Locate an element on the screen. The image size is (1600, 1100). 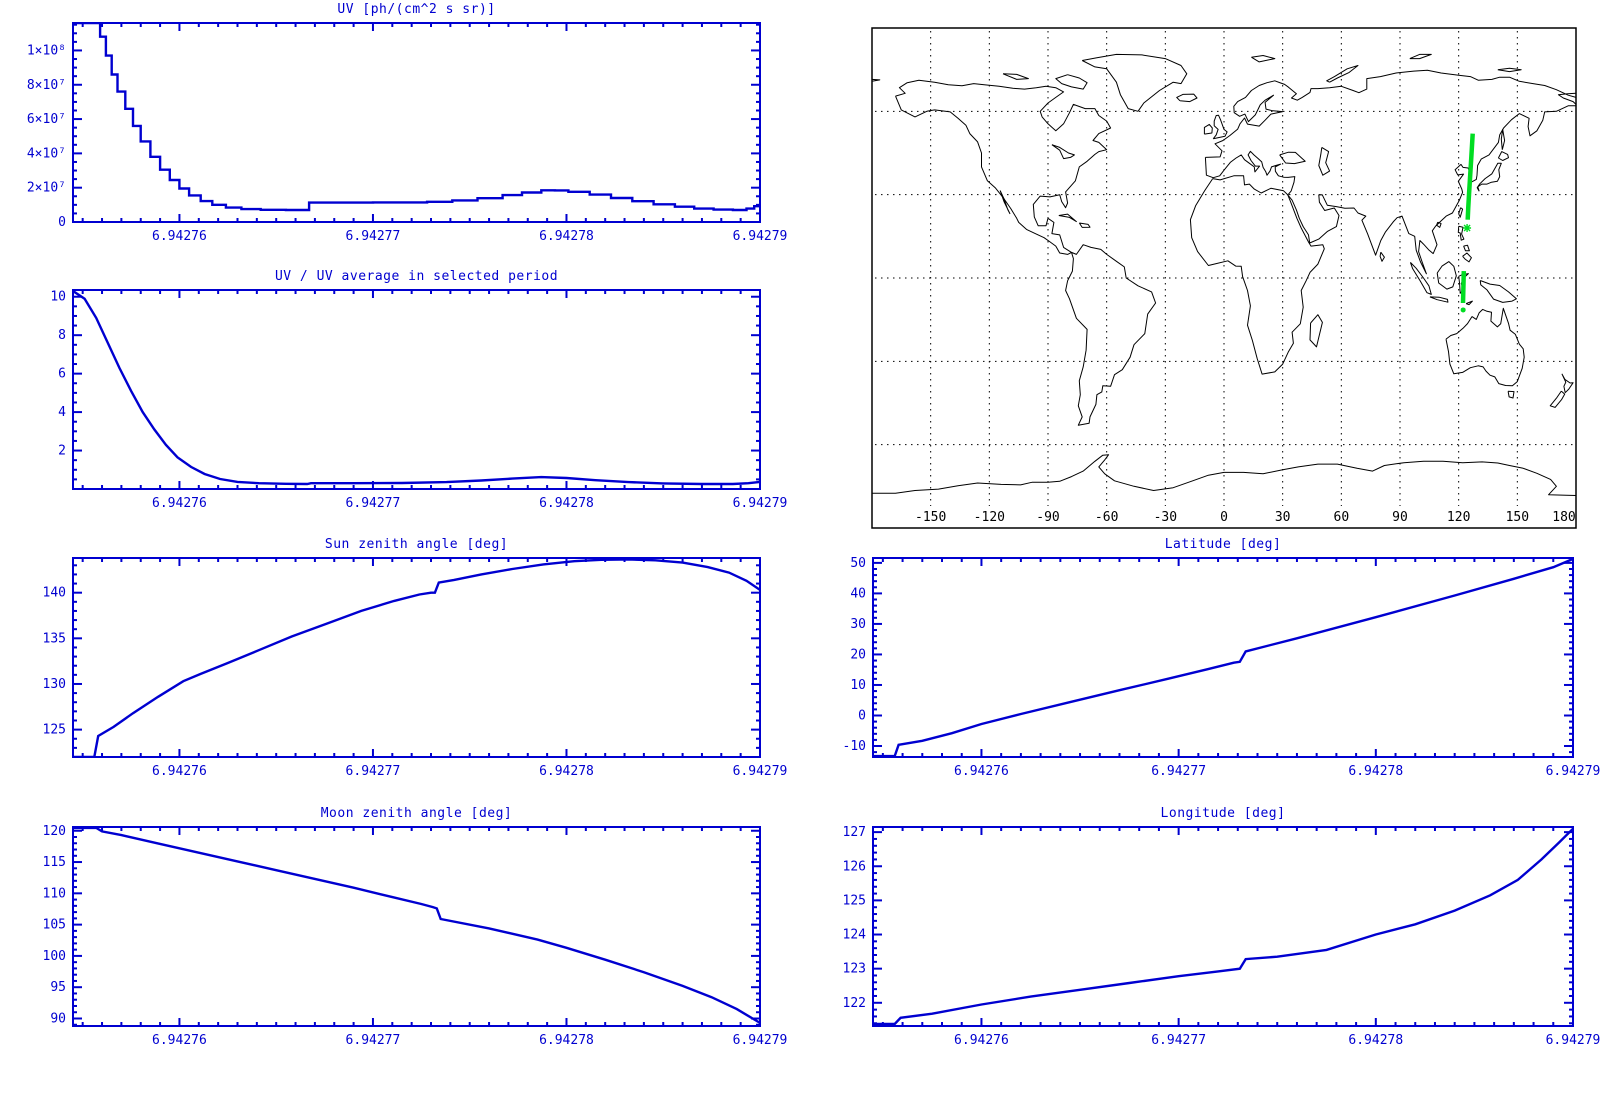
y-tick-label: 50 is located at coordinates (858, 563).